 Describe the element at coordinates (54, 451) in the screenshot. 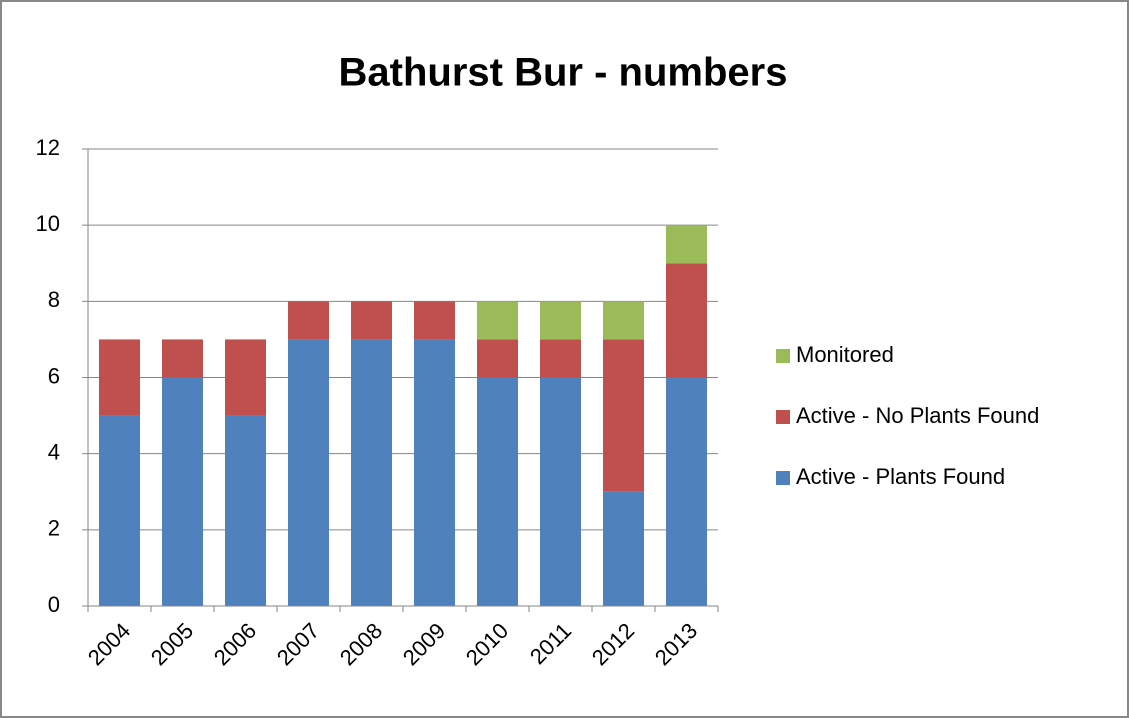

I see `y-tick-label: 4` at that location.